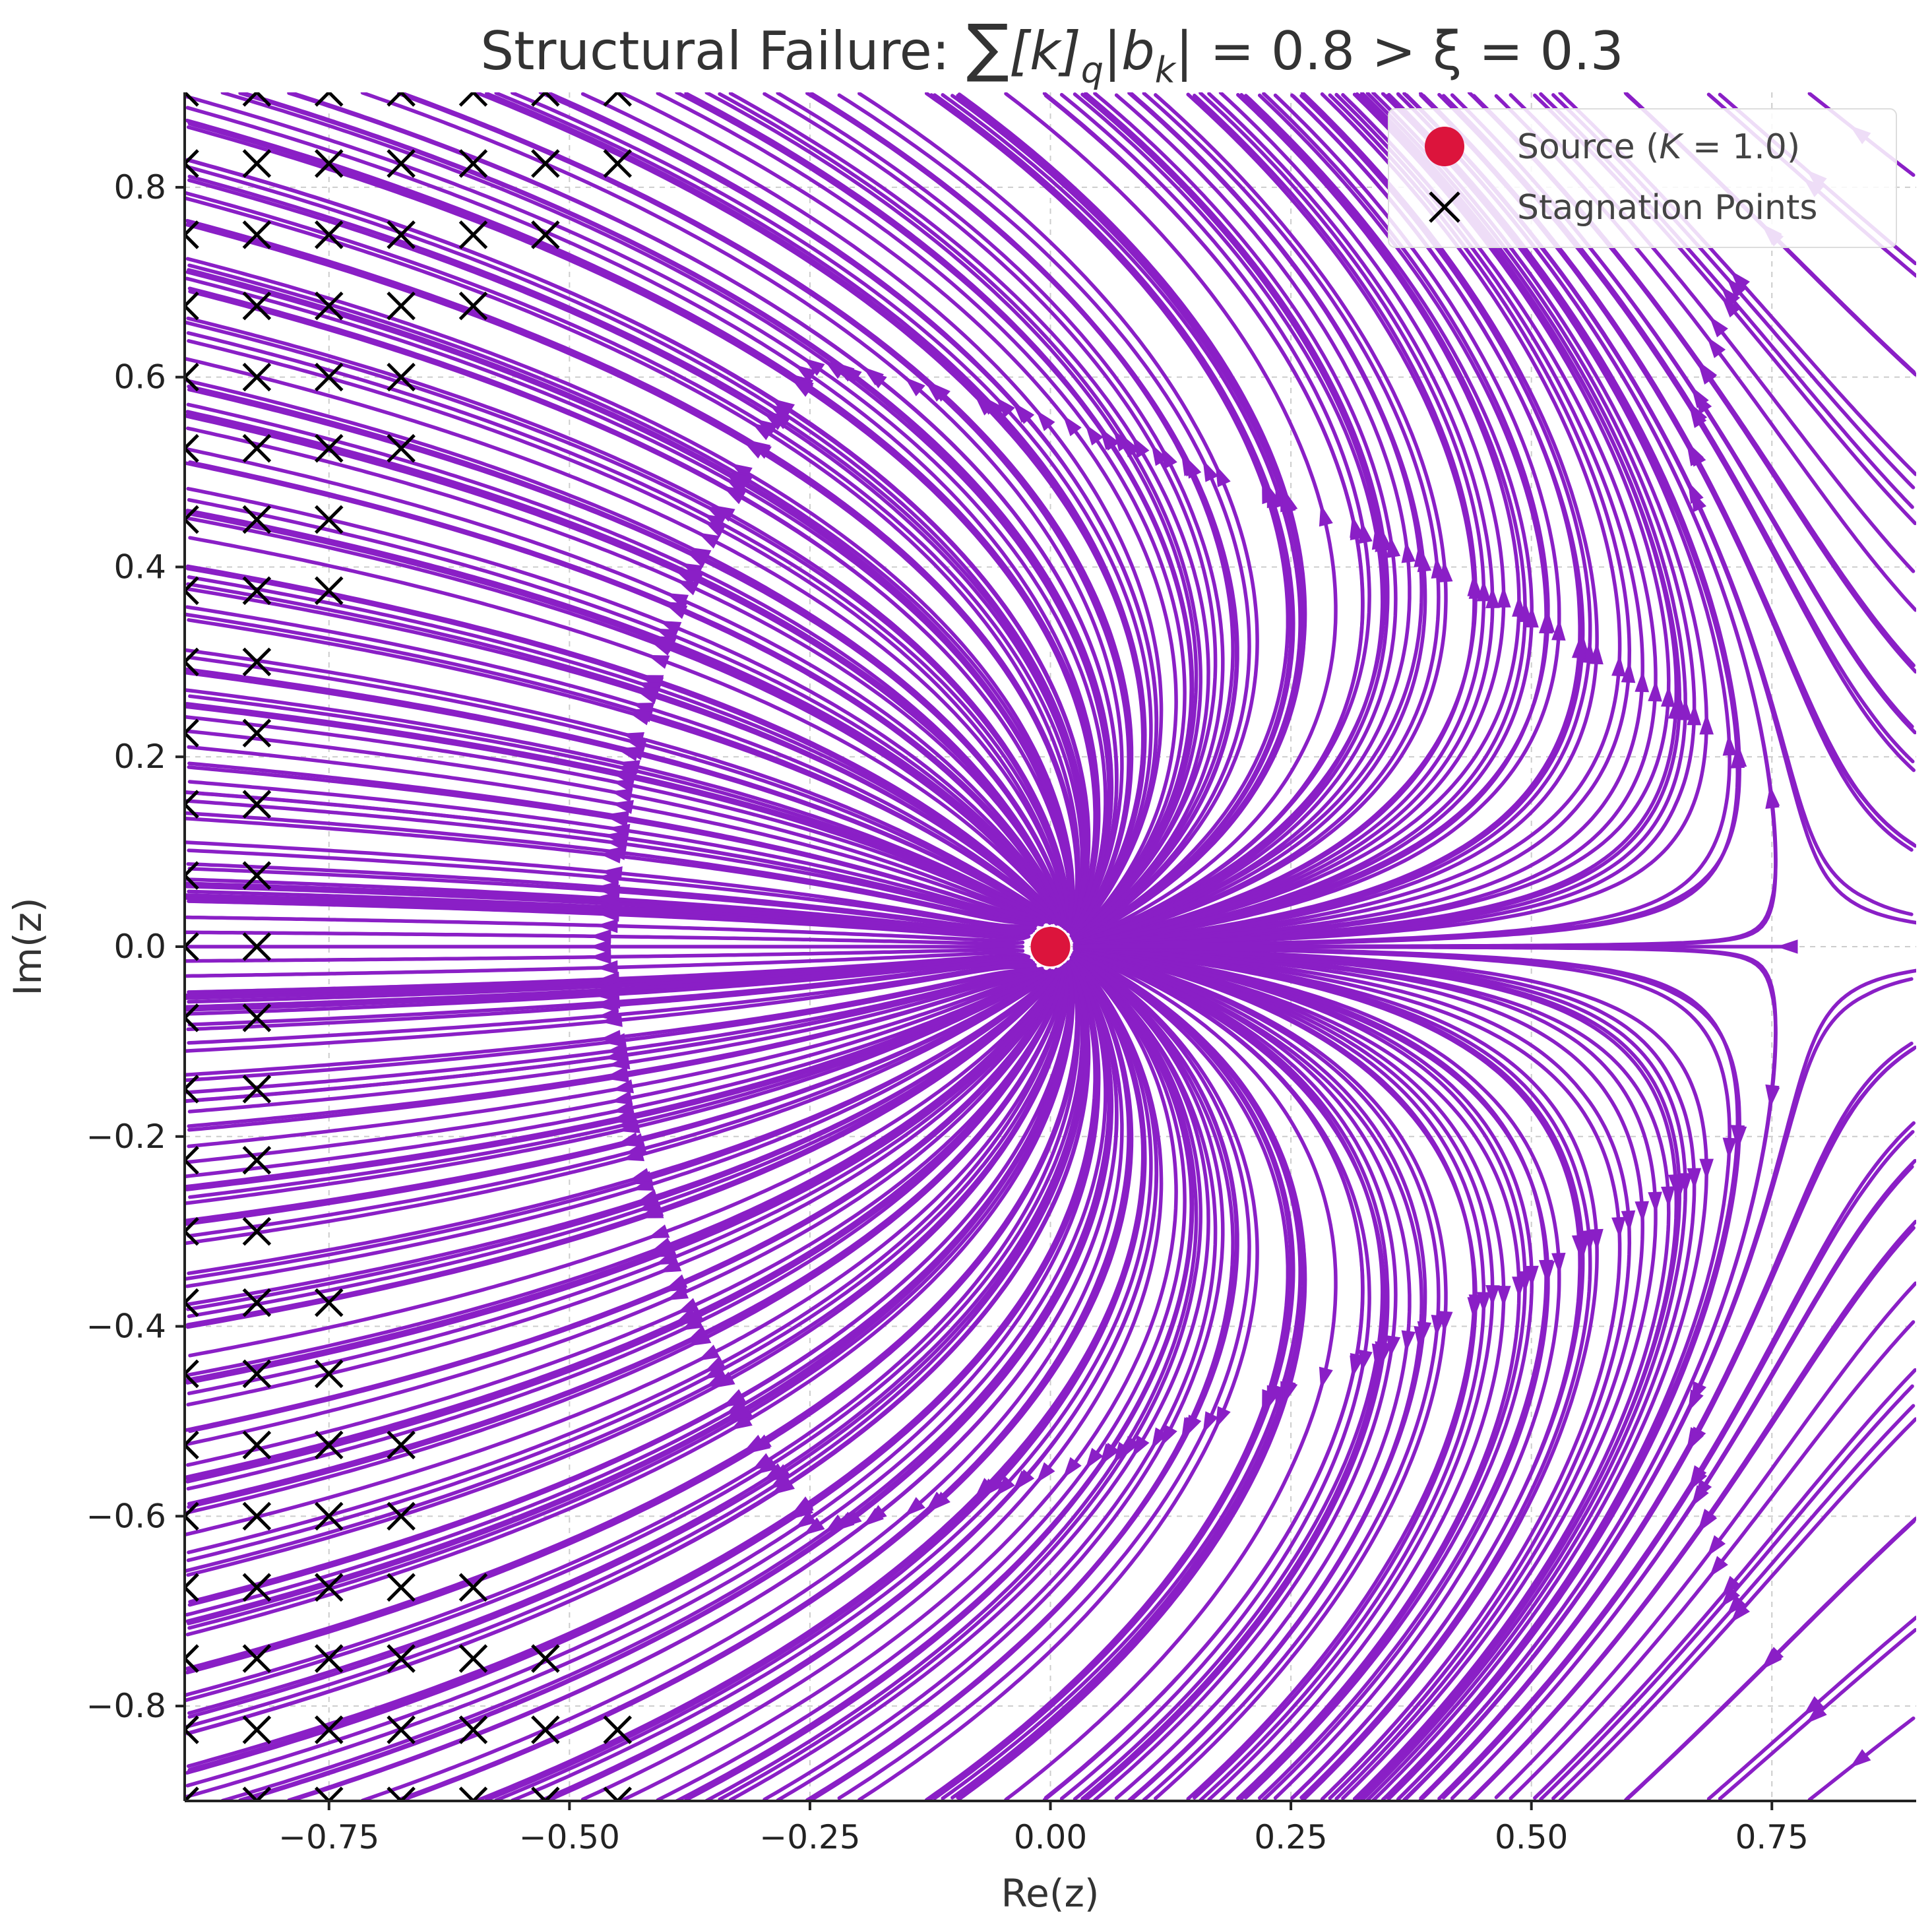  I want to click on title-k-subscript: k, so click(1166, 70).